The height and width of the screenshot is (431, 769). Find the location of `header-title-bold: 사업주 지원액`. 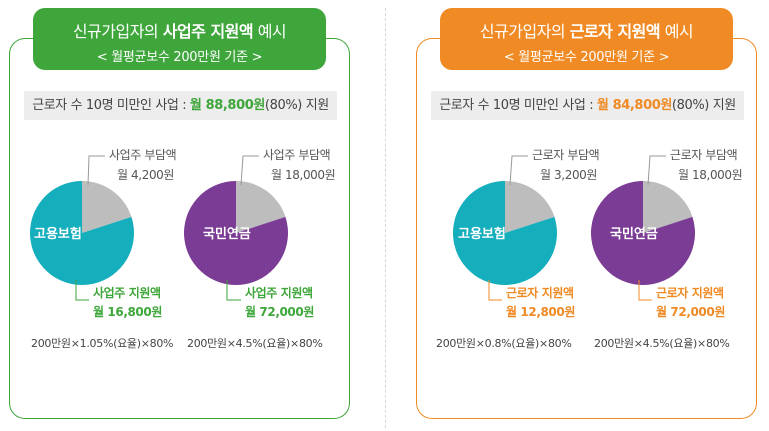

header-title-bold: 사업주 지원액 is located at coordinates (208, 31).